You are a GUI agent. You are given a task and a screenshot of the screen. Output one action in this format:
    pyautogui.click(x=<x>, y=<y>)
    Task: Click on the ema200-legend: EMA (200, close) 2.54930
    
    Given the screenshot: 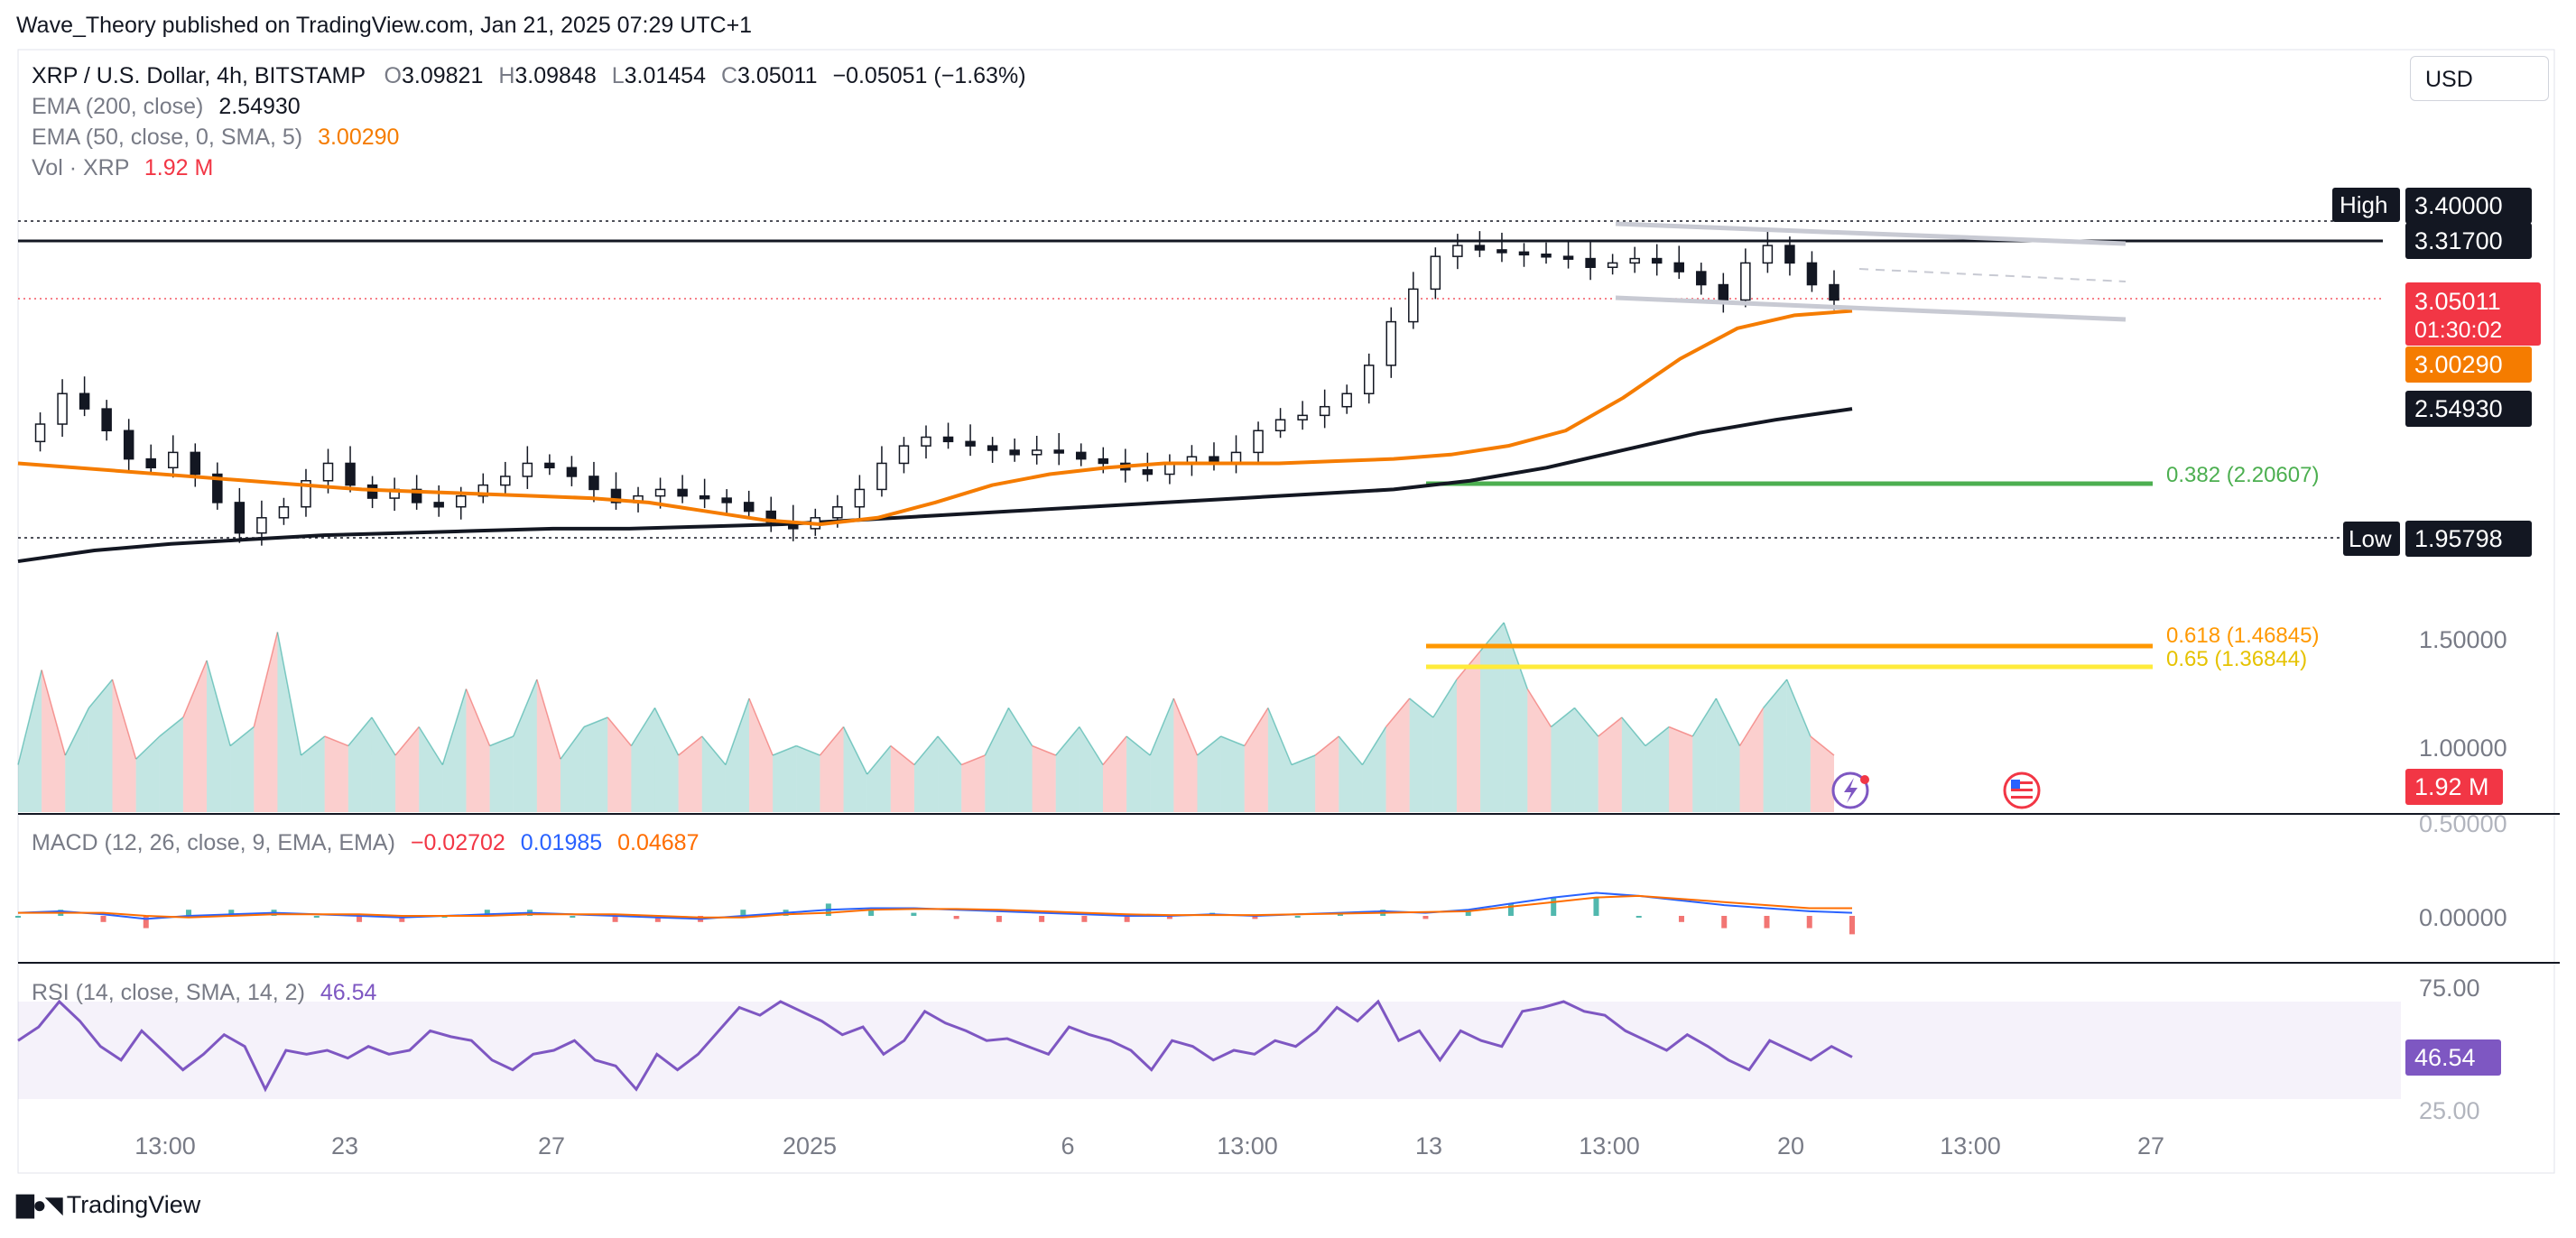 What is the action you would take?
    pyautogui.click(x=167, y=107)
    